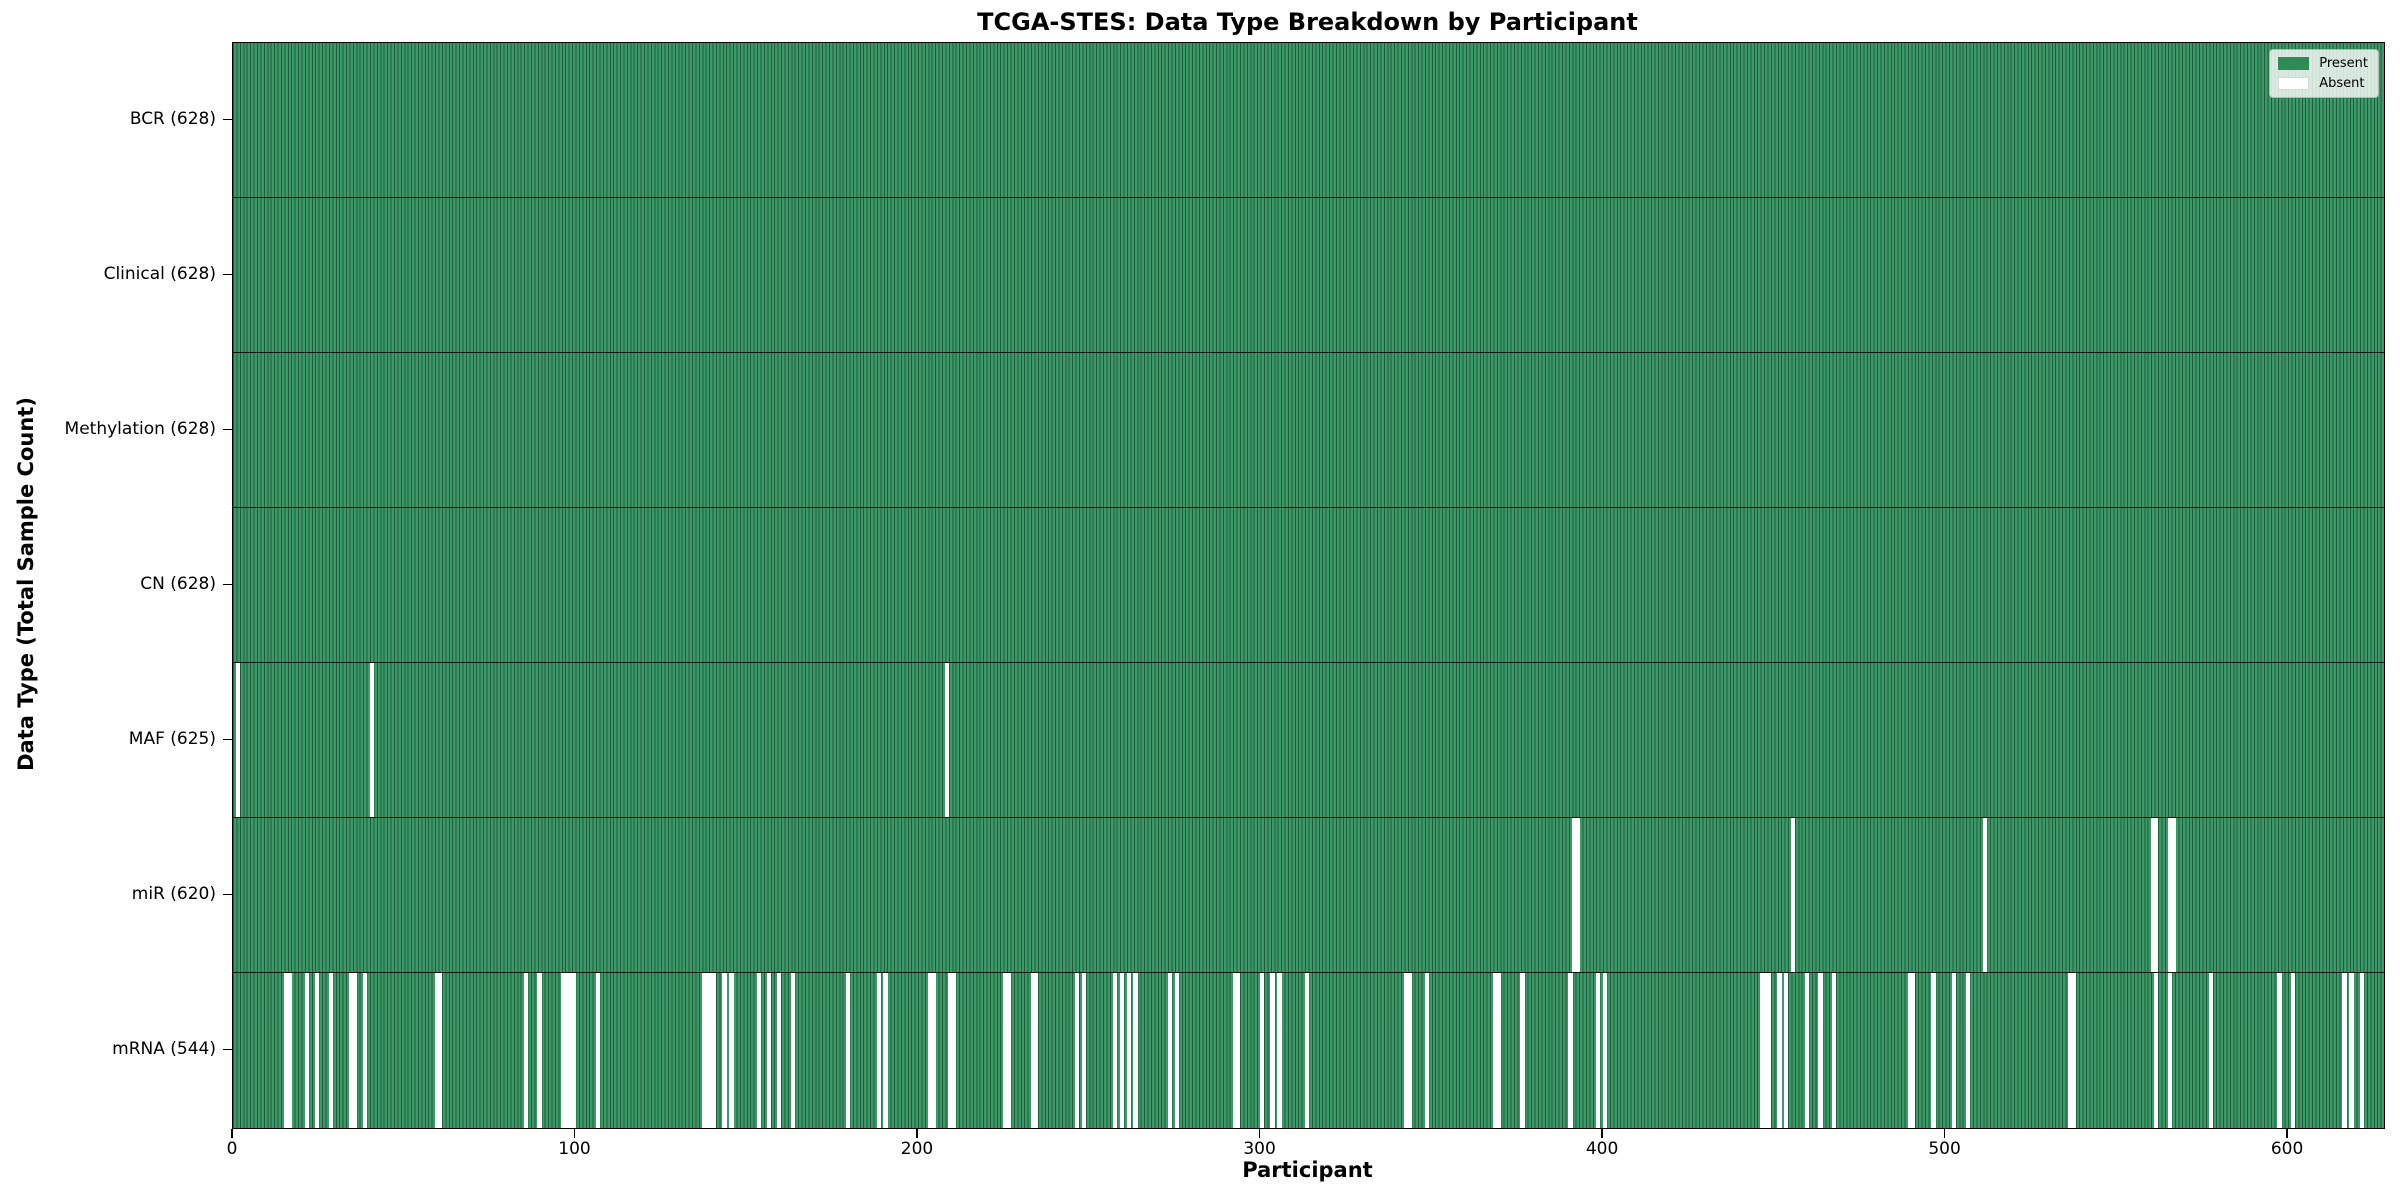  I want to click on heatmap-row-MAF, so click(1308, 740).